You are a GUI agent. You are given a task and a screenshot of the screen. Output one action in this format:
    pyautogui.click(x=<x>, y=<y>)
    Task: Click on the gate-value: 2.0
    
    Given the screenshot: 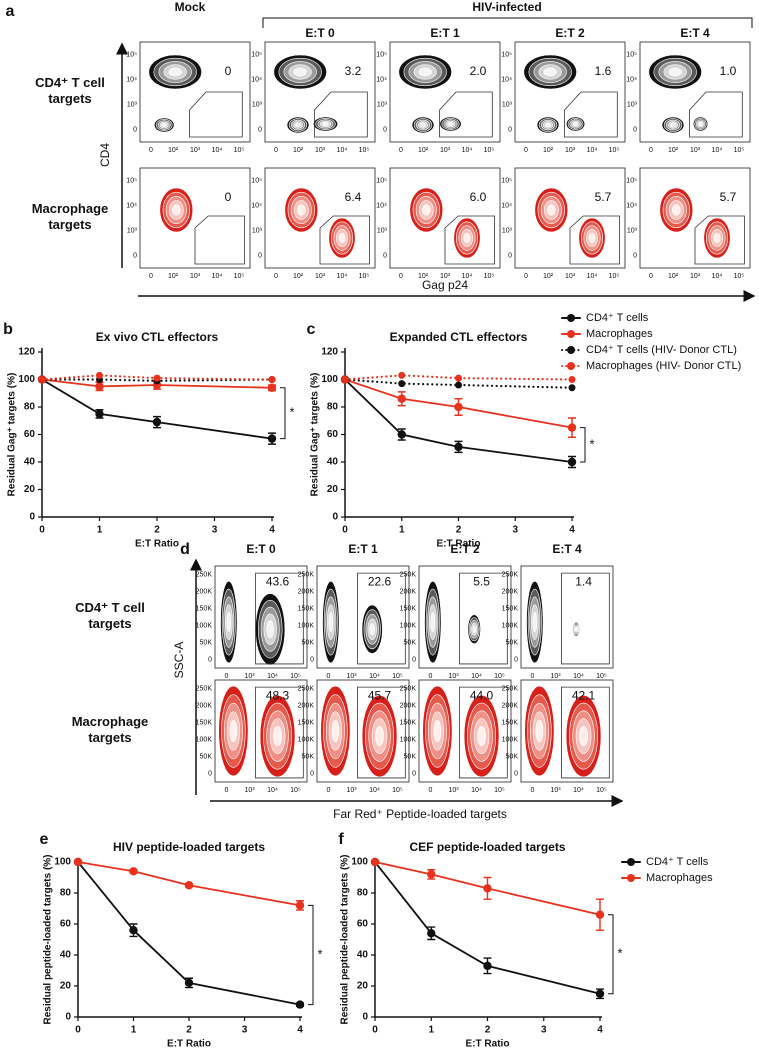 What is the action you would take?
    pyautogui.click(x=478, y=71)
    